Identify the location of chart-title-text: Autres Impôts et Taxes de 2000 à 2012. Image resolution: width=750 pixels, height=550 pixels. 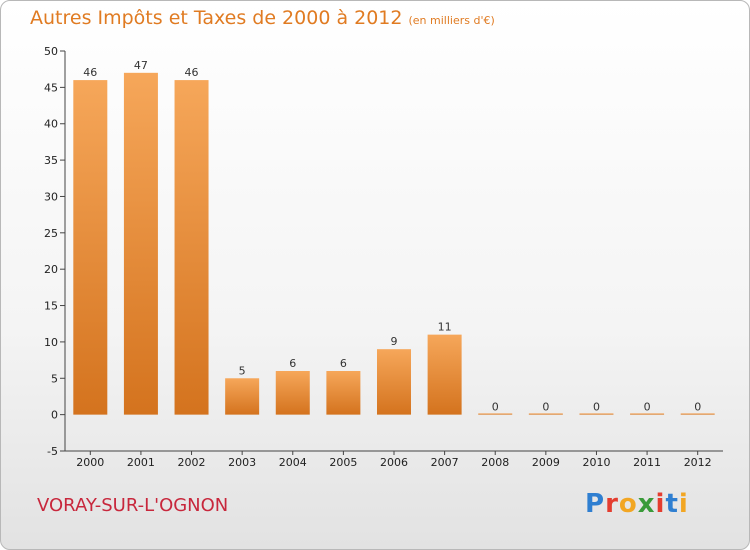
(216, 18).